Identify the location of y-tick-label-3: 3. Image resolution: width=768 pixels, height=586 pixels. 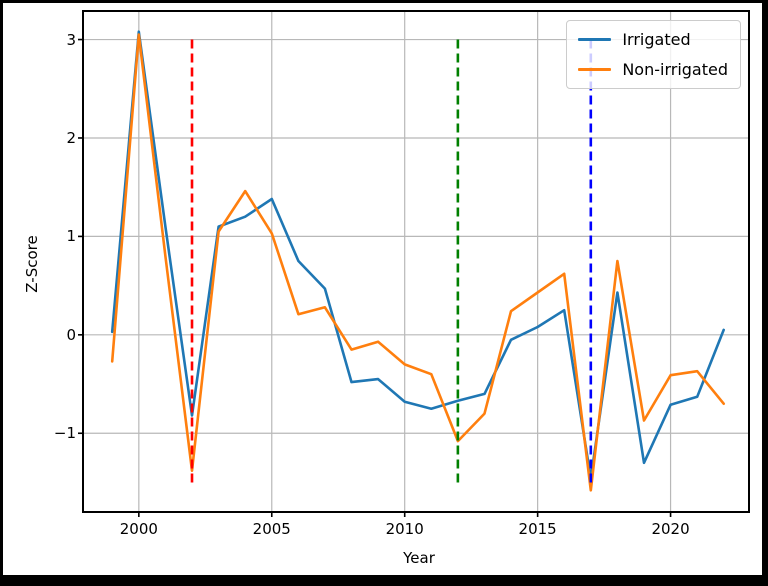
(71, 39).